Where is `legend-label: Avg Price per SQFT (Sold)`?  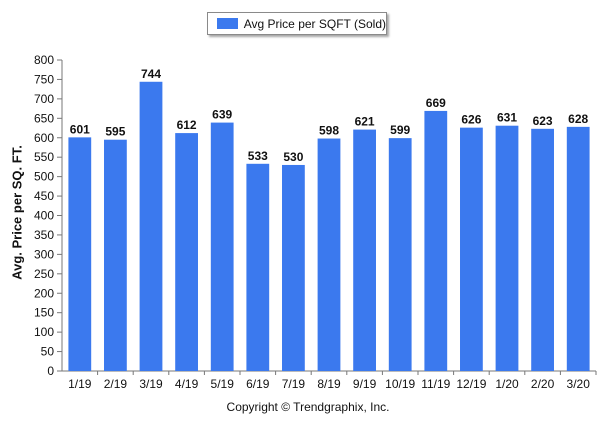
legend-label: Avg Price per SQFT (Sold) is located at coordinates (314, 23).